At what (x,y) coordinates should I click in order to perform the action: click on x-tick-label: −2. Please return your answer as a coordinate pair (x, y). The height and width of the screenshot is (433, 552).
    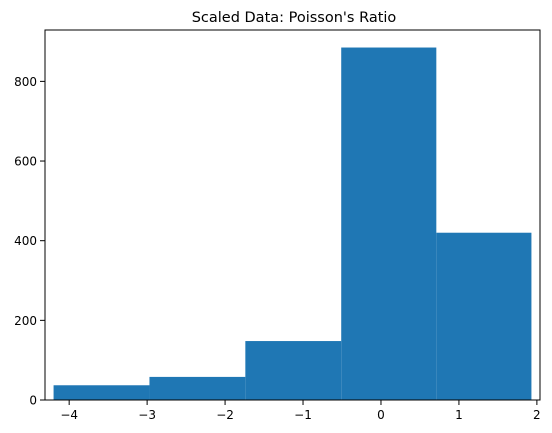
    Looking at the image, I should click on (225, 415).